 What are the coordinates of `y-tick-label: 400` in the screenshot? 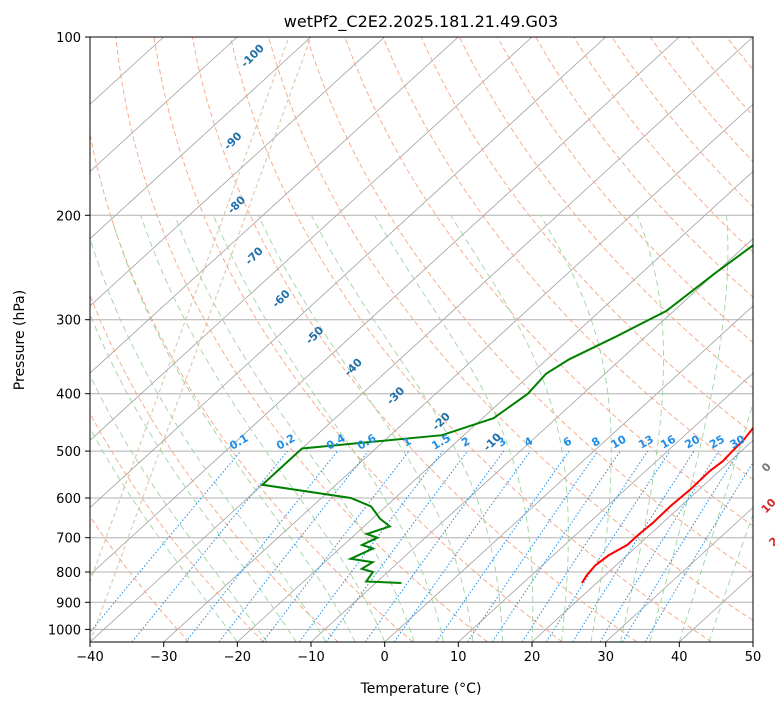 It's located at (68, 395).